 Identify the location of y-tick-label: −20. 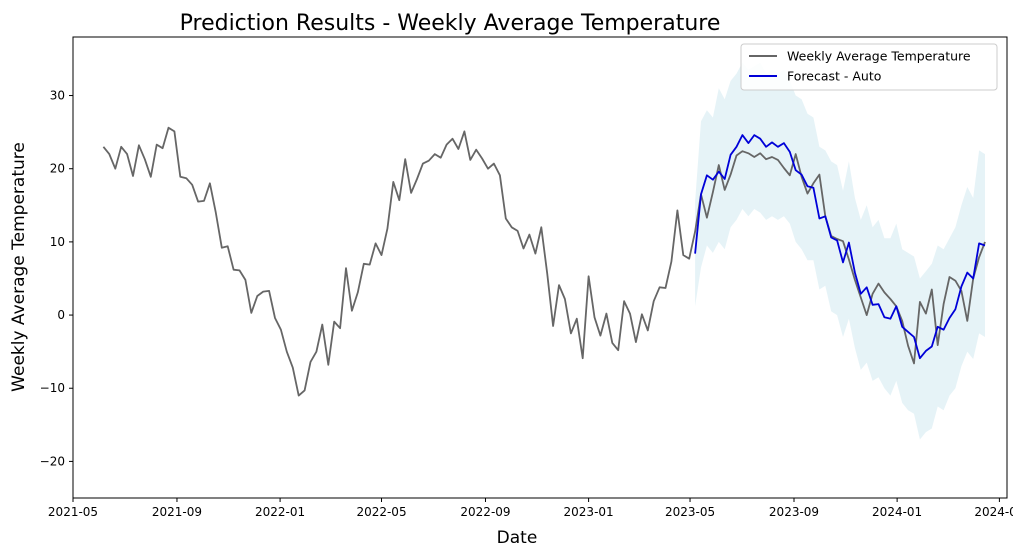
(52, 461).